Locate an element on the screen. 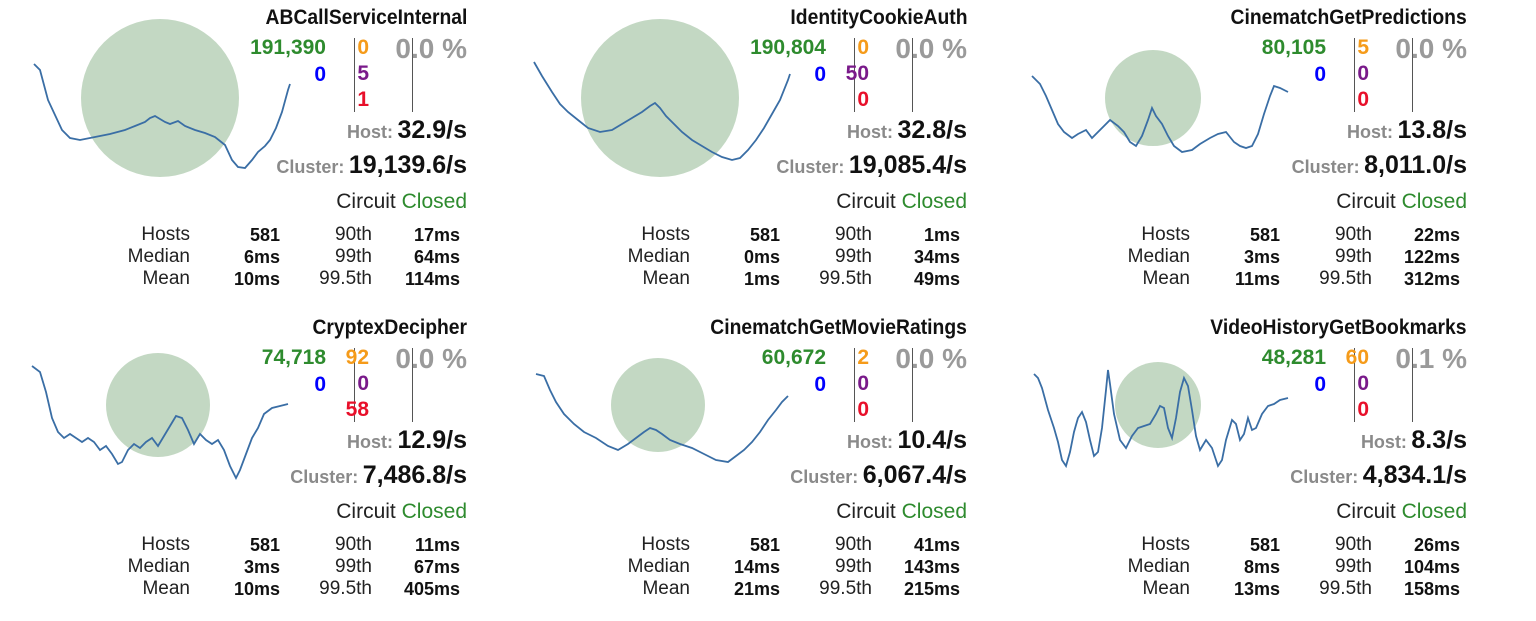 The image size is (1536, 621). host-rate-value: 32.8/s is located at coordinates (932, 130).